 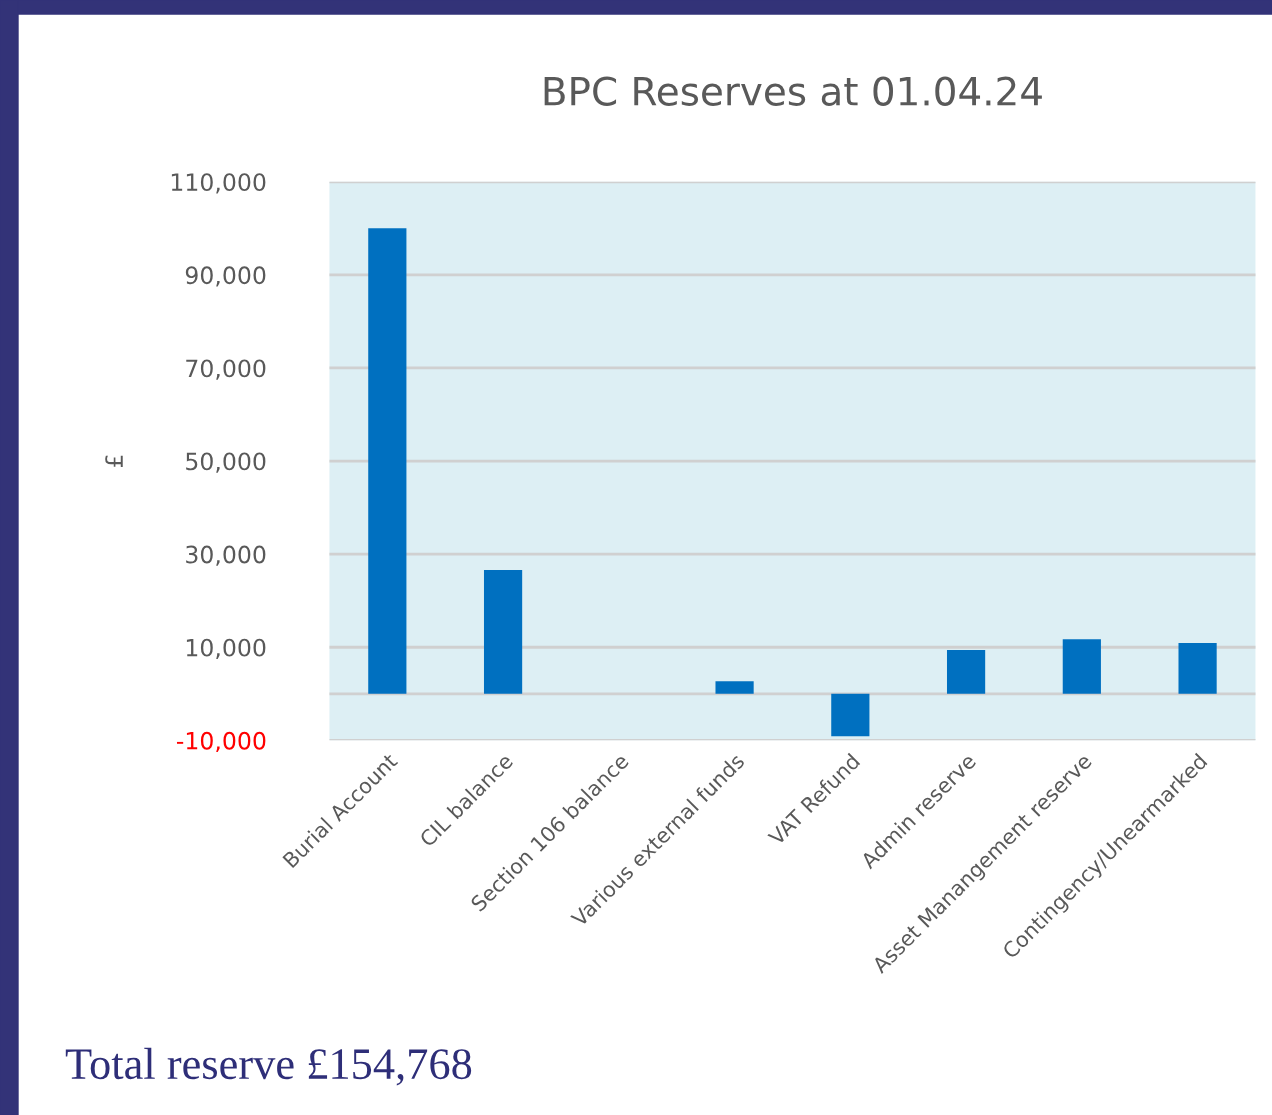 What do you see at coordinates (225, 276) in the screenshot?
I see `y-tick-label: 90,000` at bounding box center [225, 276].